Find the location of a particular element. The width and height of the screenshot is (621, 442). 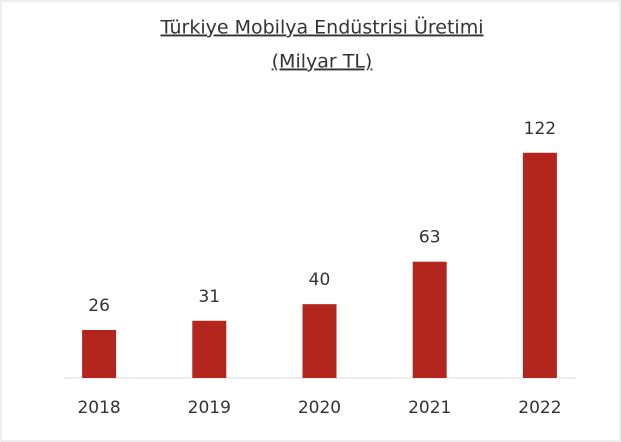

x-tick-label: 2018 is located at coordinates (98, 408).